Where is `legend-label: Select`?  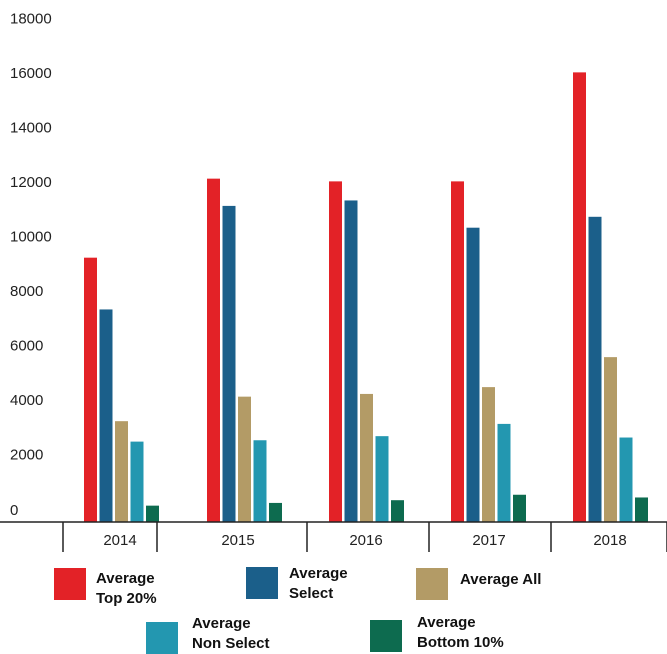 legend-label: Select is located at coordinates (311, 593).